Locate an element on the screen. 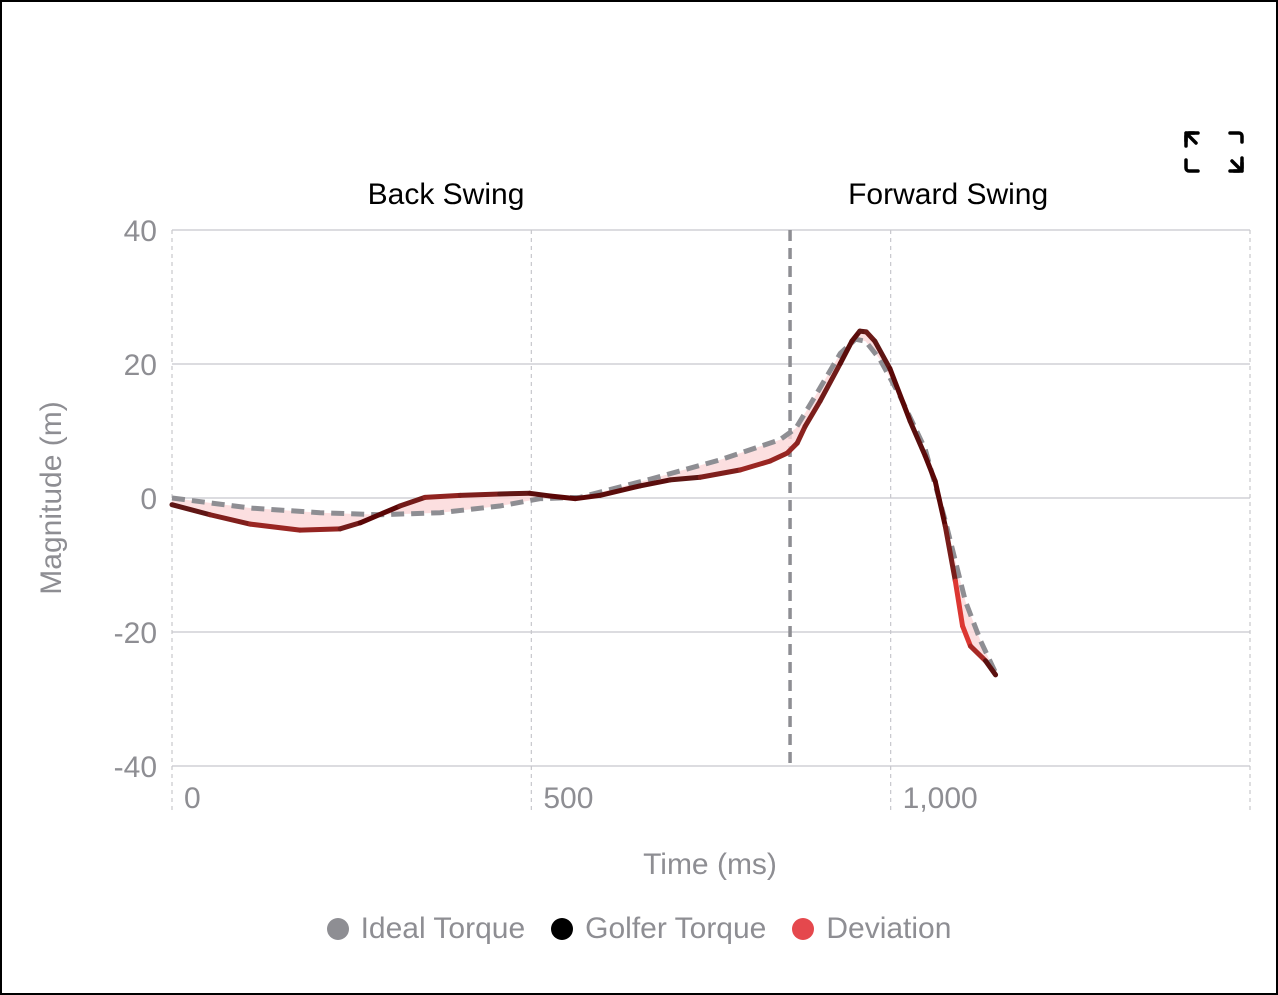 This screenshot has height=995, width=1278. legend-golfer: Golfer Torque is located at coordinates (658, 929).